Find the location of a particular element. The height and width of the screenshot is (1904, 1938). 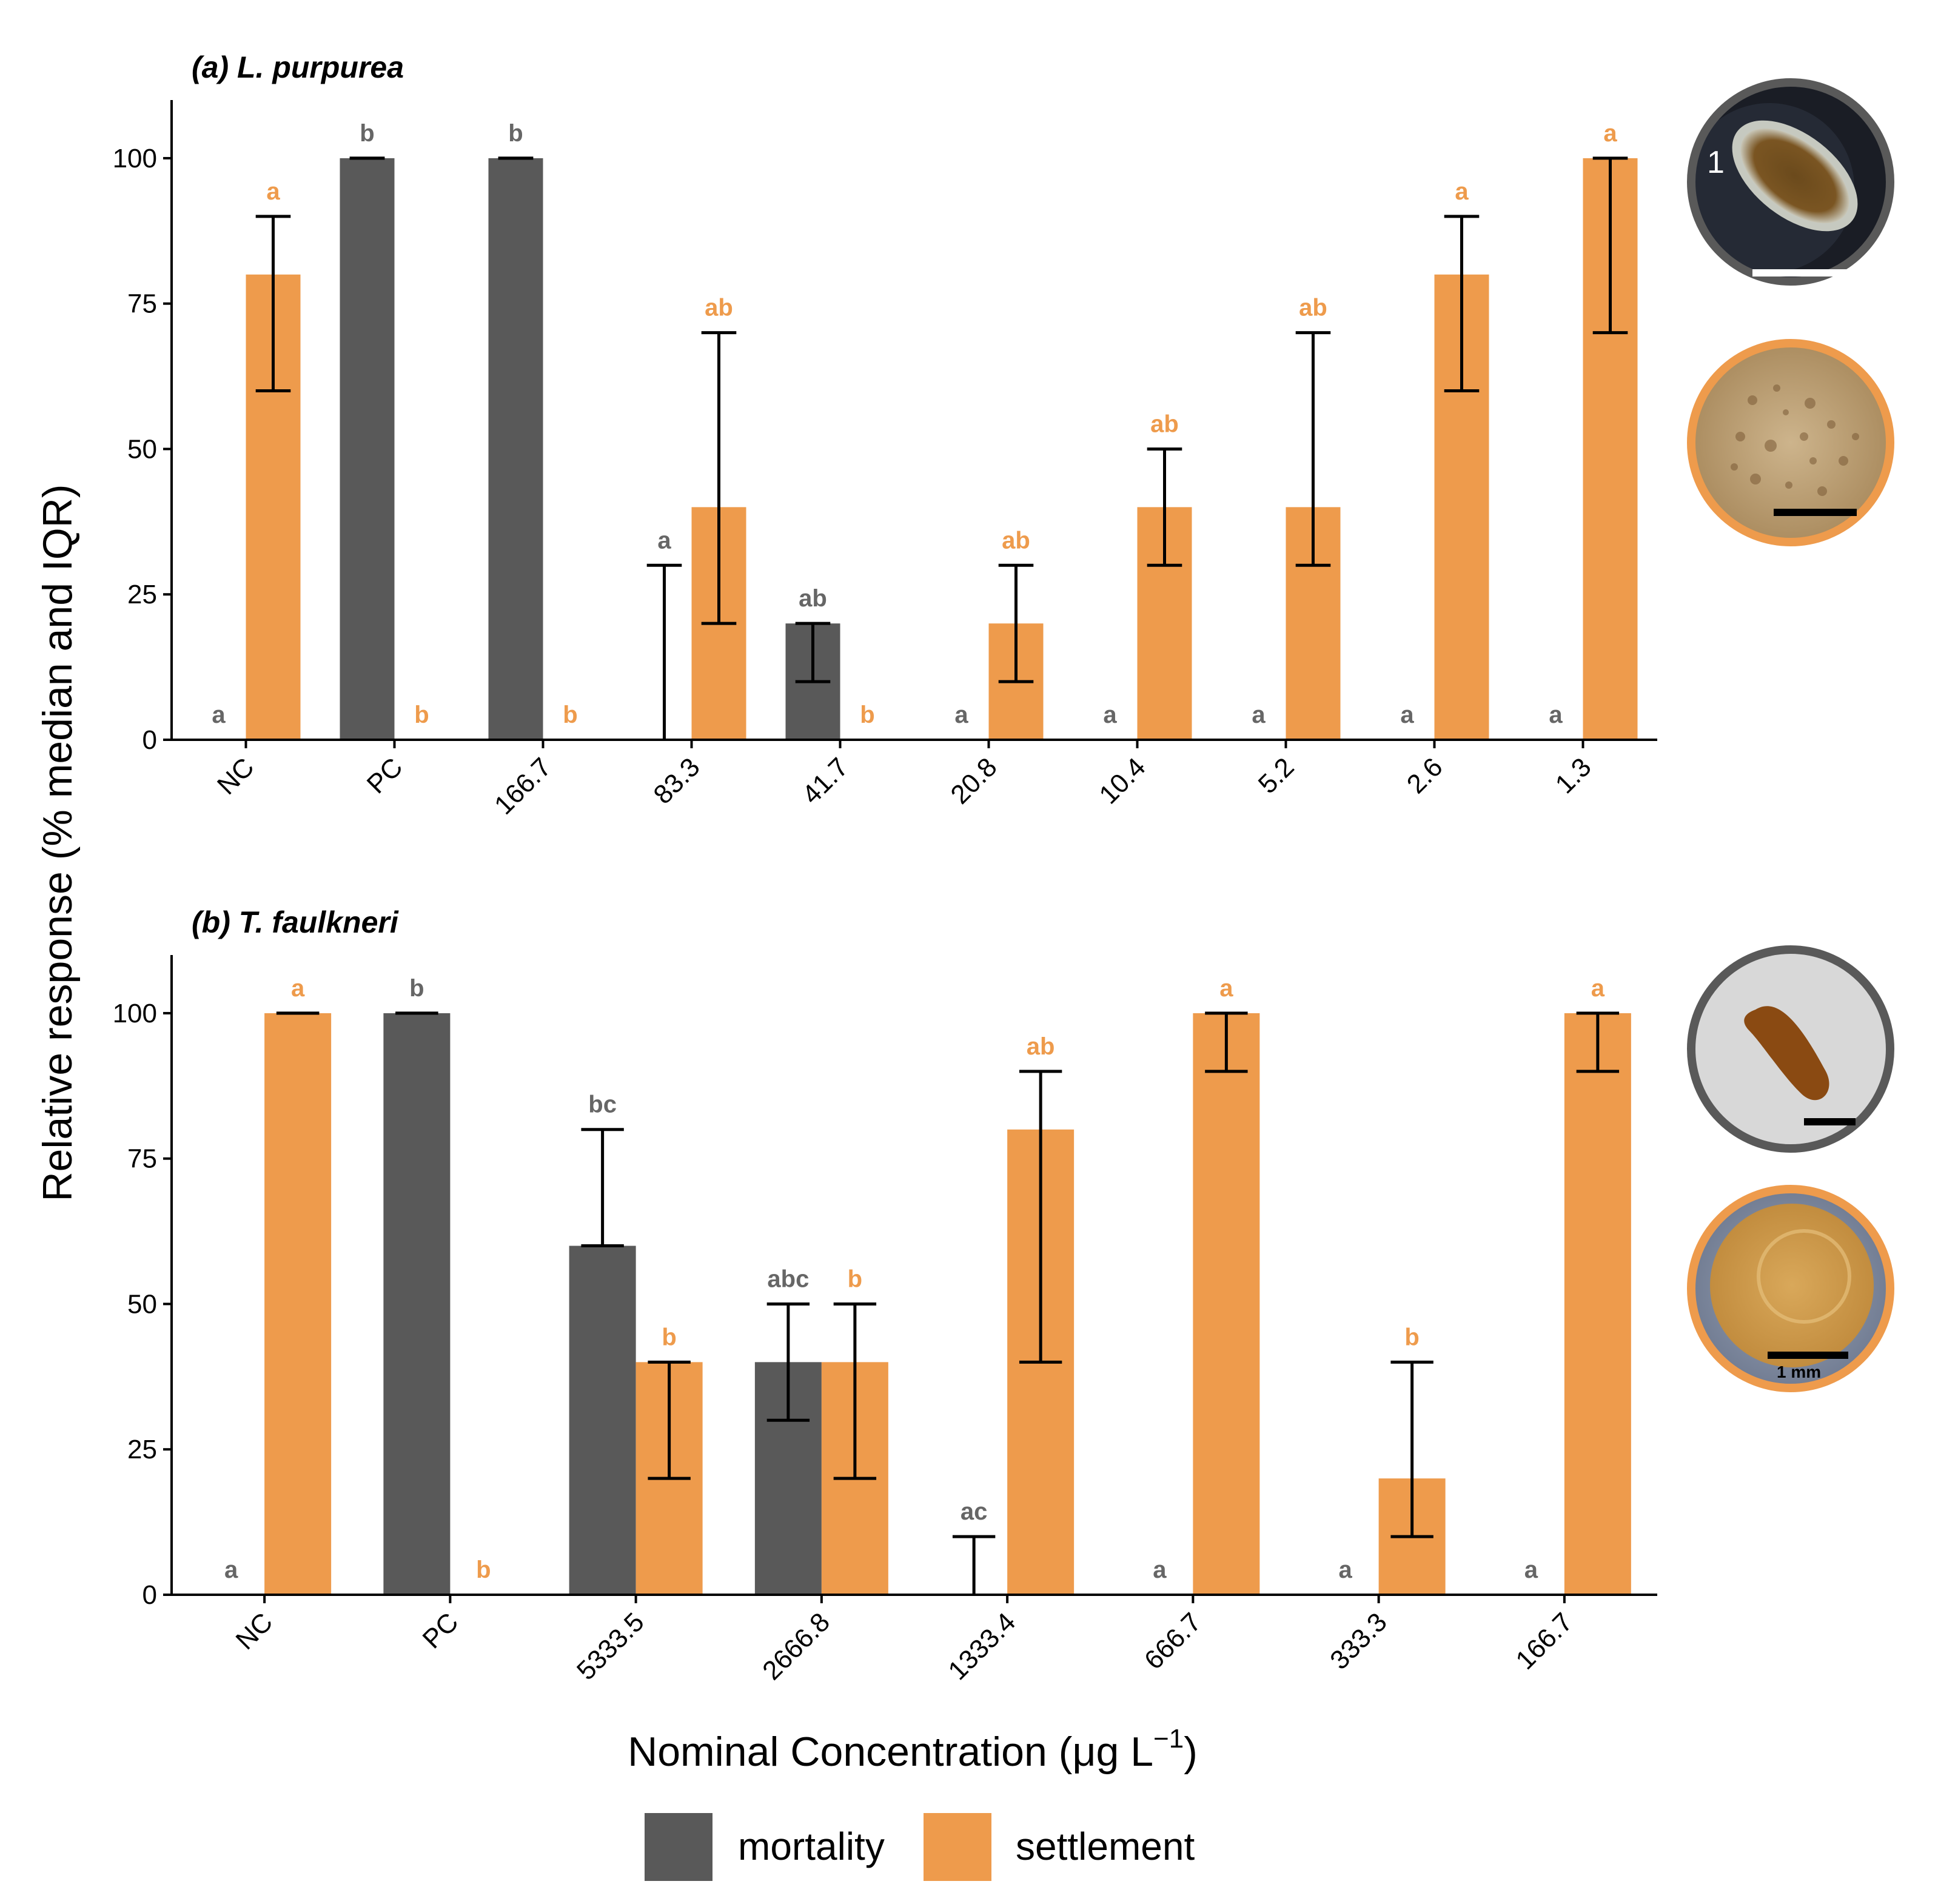

sig-label-b-settlement-0: a is located at coordinates (298, 988).